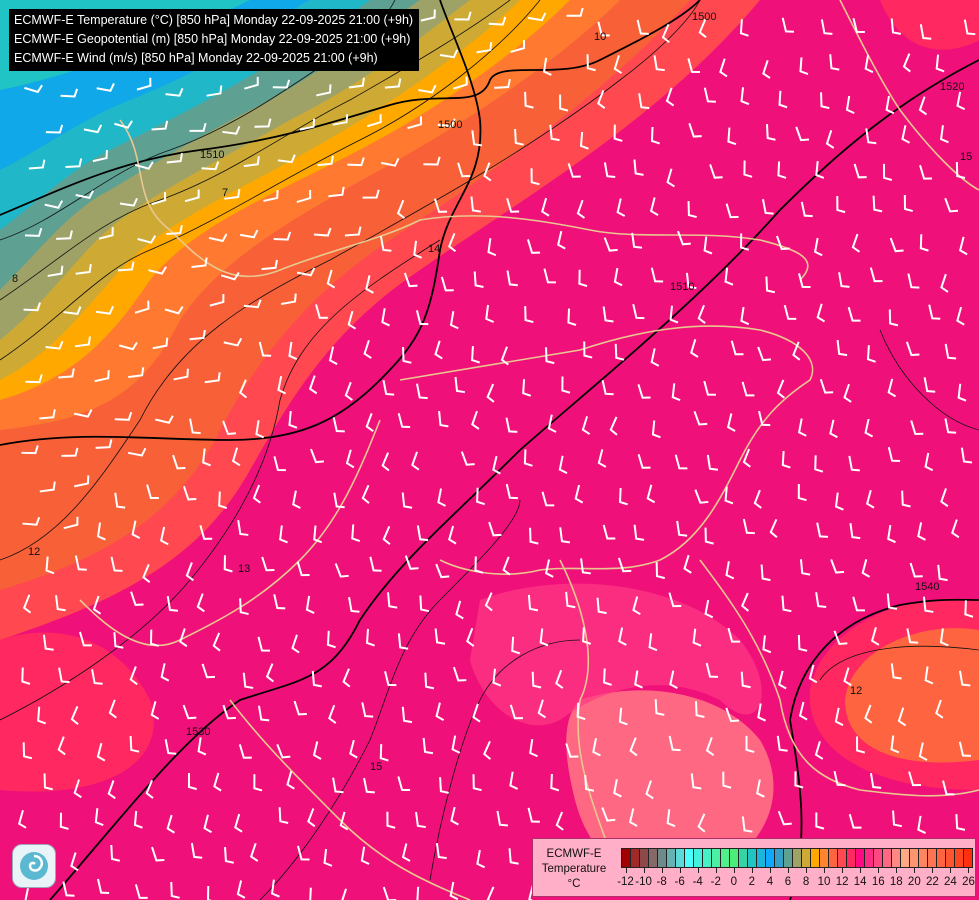 This screenshot has height=900, width=979. What do you see at coordinates (212, 155) in the screenshot?
I see `contour-label-1510: 1510` at bounding box center [212, 155].